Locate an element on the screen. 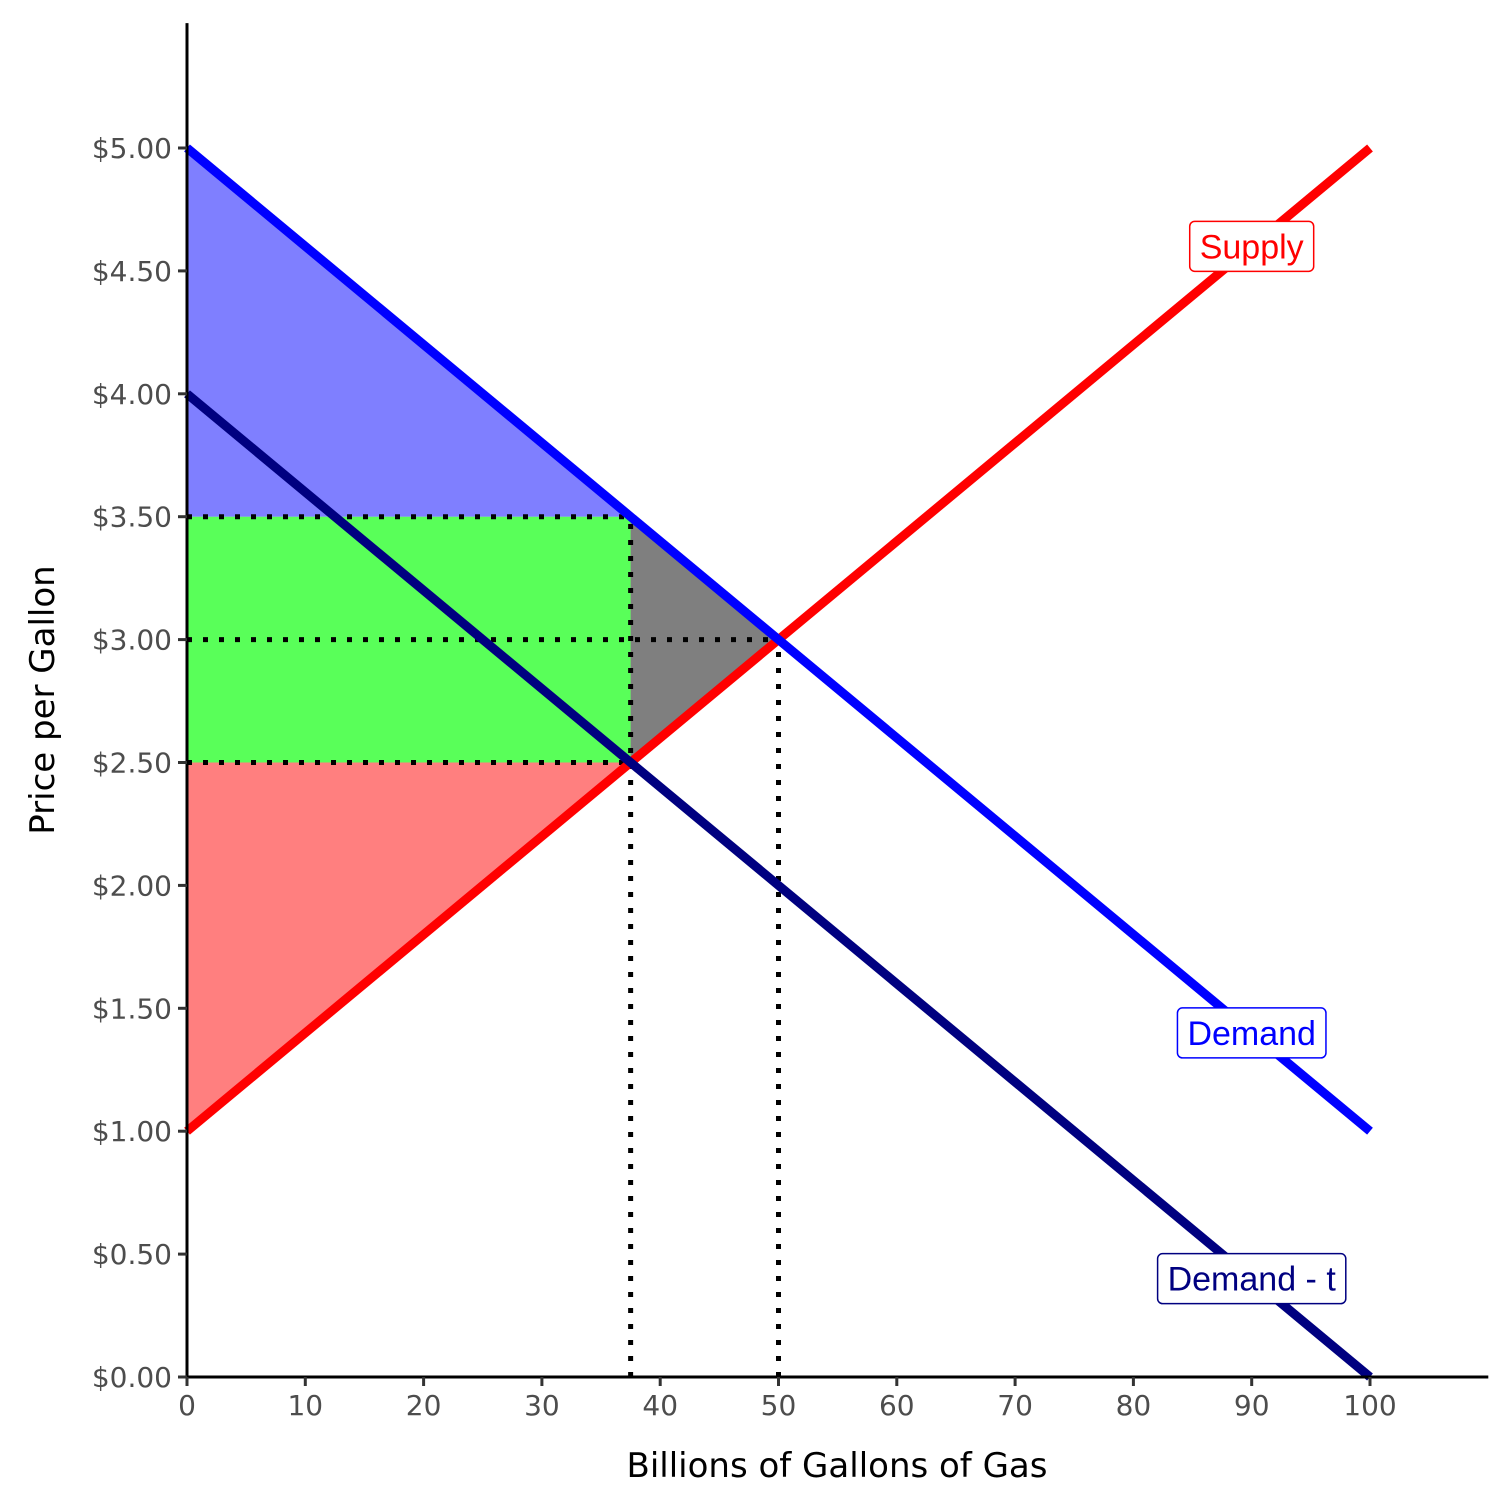 The height and width of the screenshot is (1512, 1512). curve-label-1: Demand is located at coordinates (1251, 1033).